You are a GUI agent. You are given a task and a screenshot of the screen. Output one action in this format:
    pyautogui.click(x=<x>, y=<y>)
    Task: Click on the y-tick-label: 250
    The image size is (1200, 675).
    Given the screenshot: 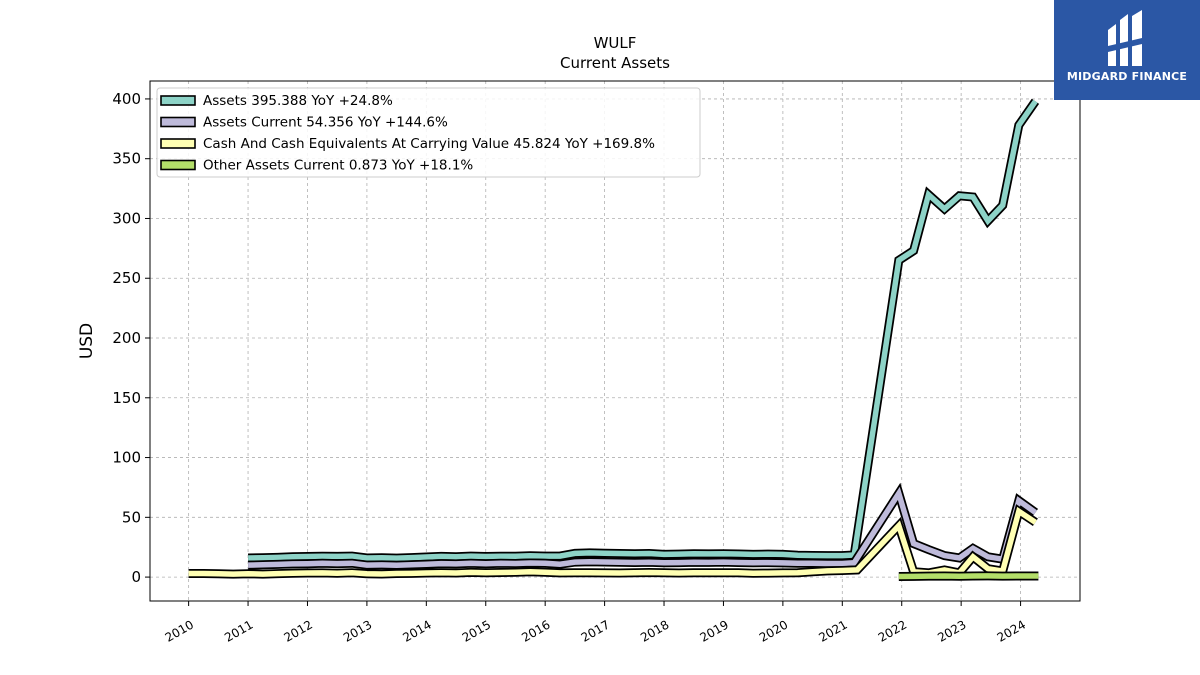 What is the action you would take?
    pyautogui.click(x=126, y=278)
    